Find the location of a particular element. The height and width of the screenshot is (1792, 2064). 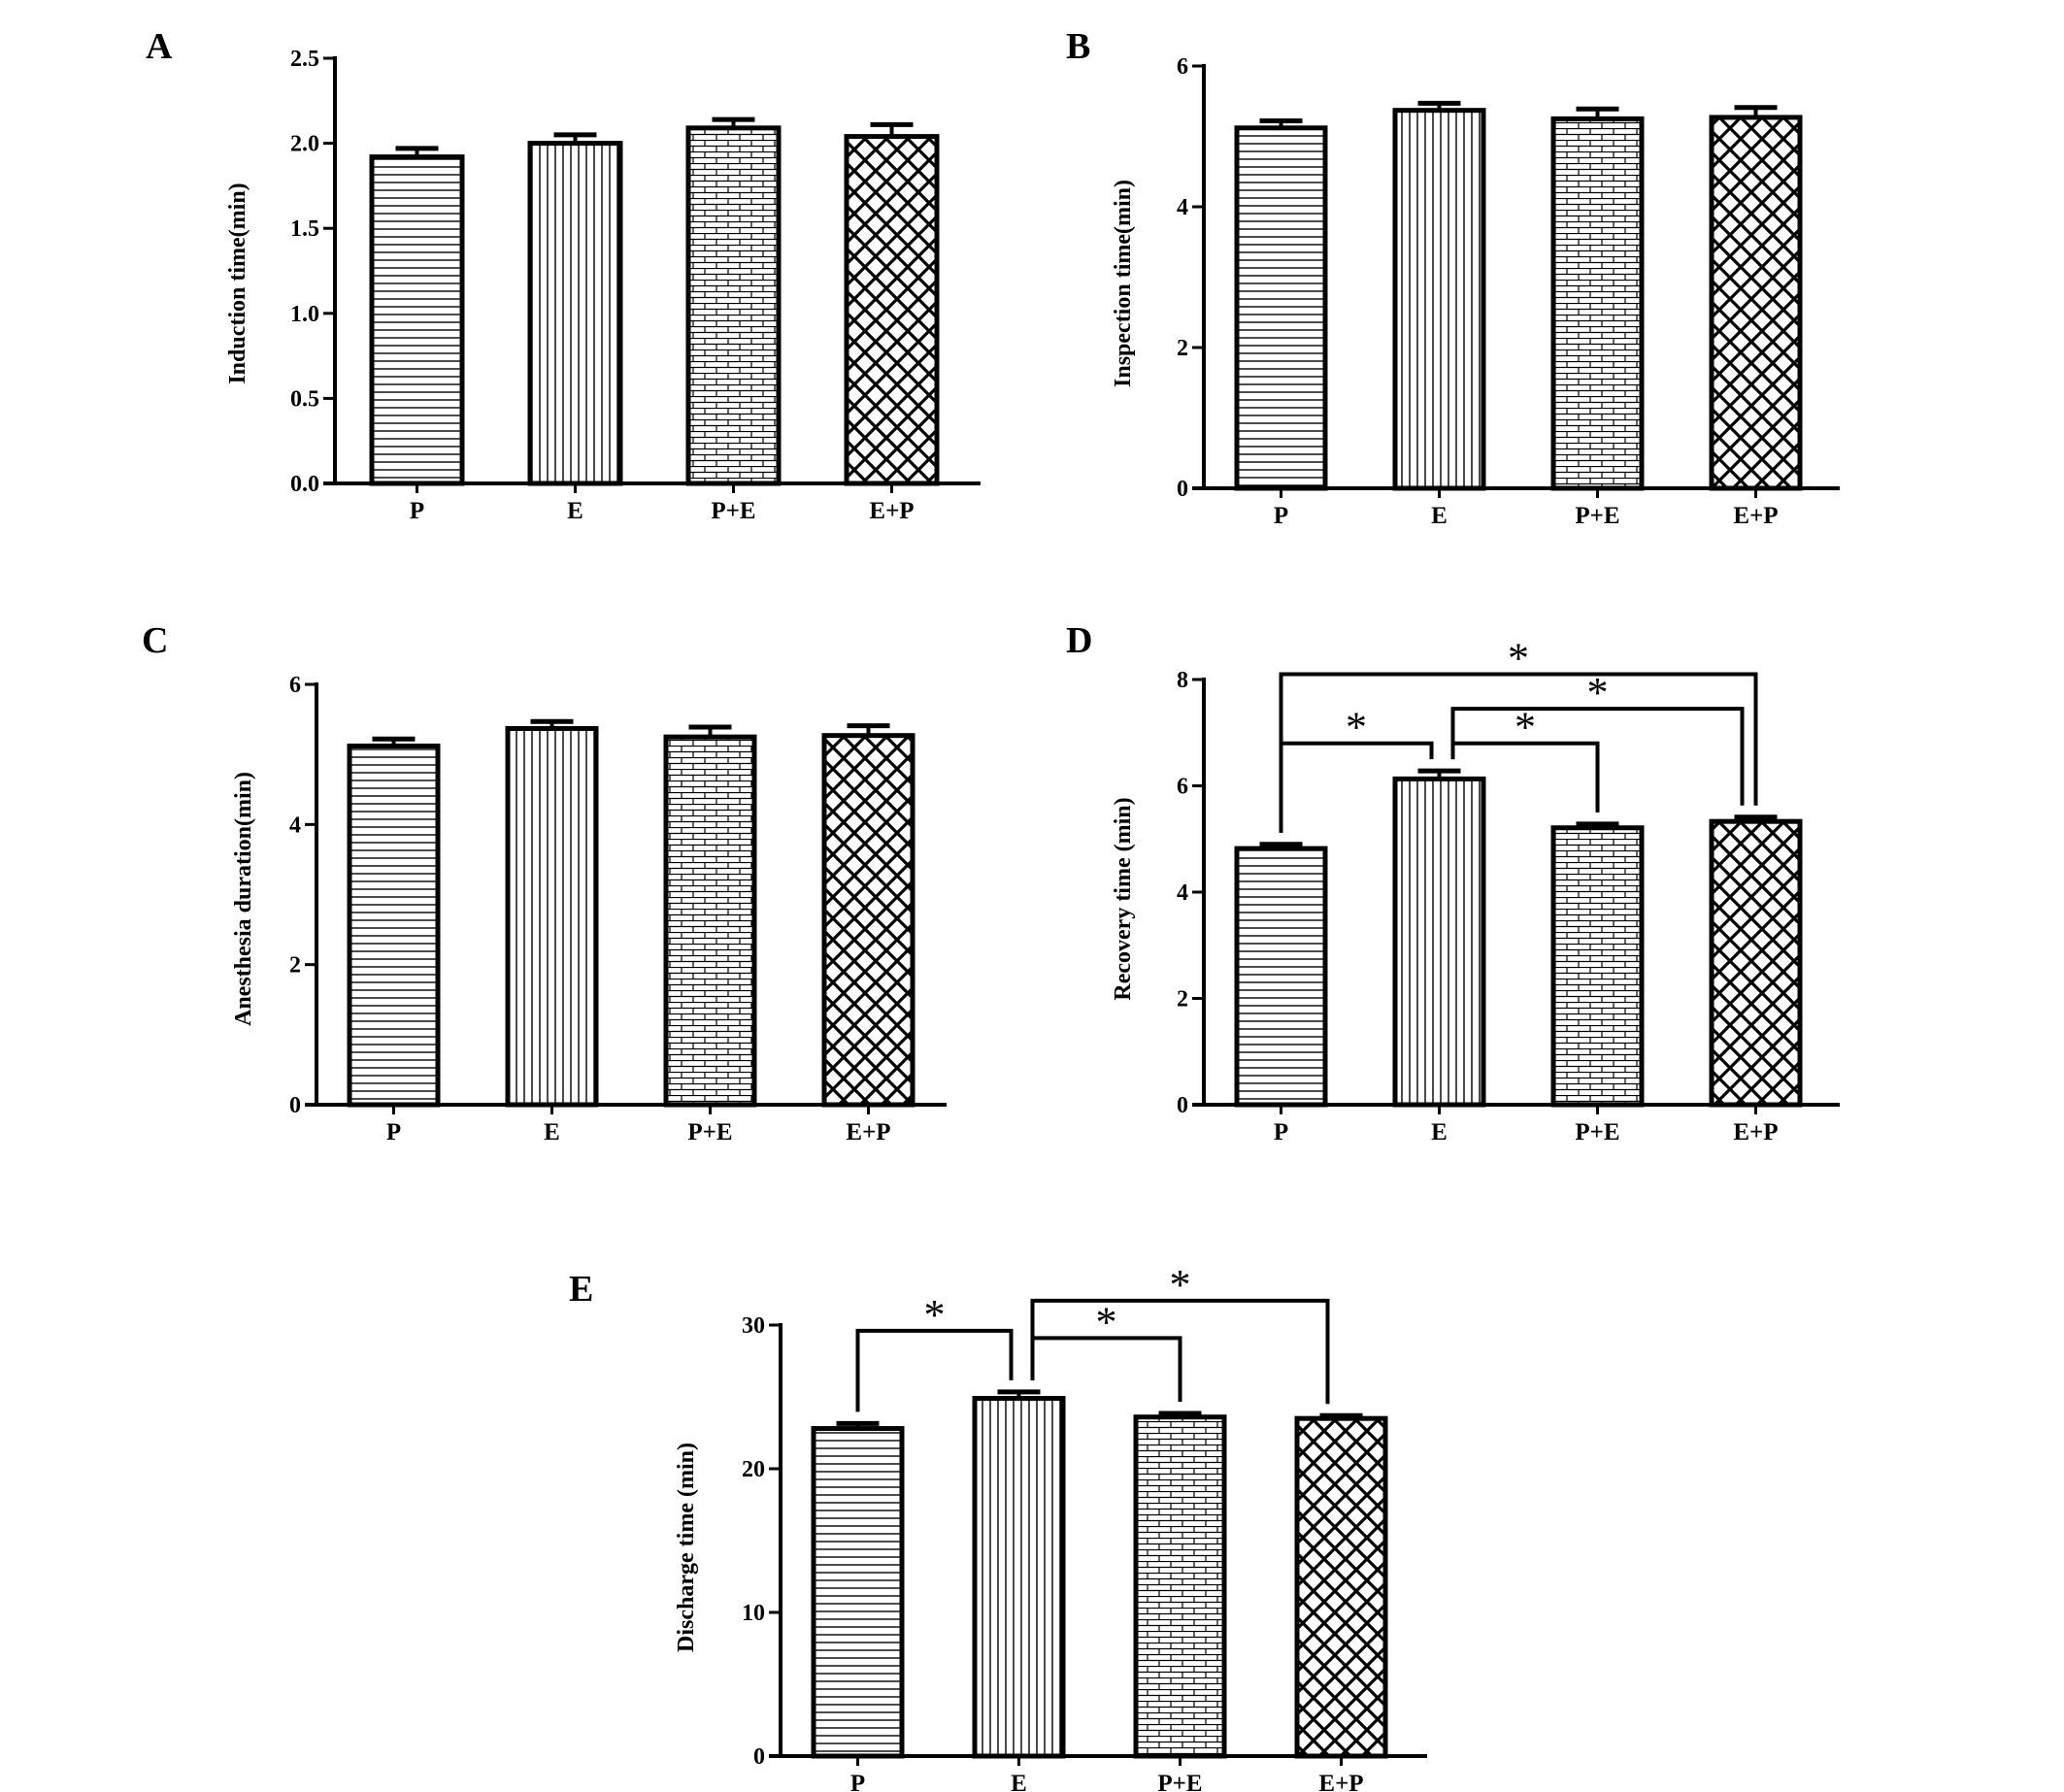

panel-d-y-tick-label: 8 is located at coordinates (1183, 680).